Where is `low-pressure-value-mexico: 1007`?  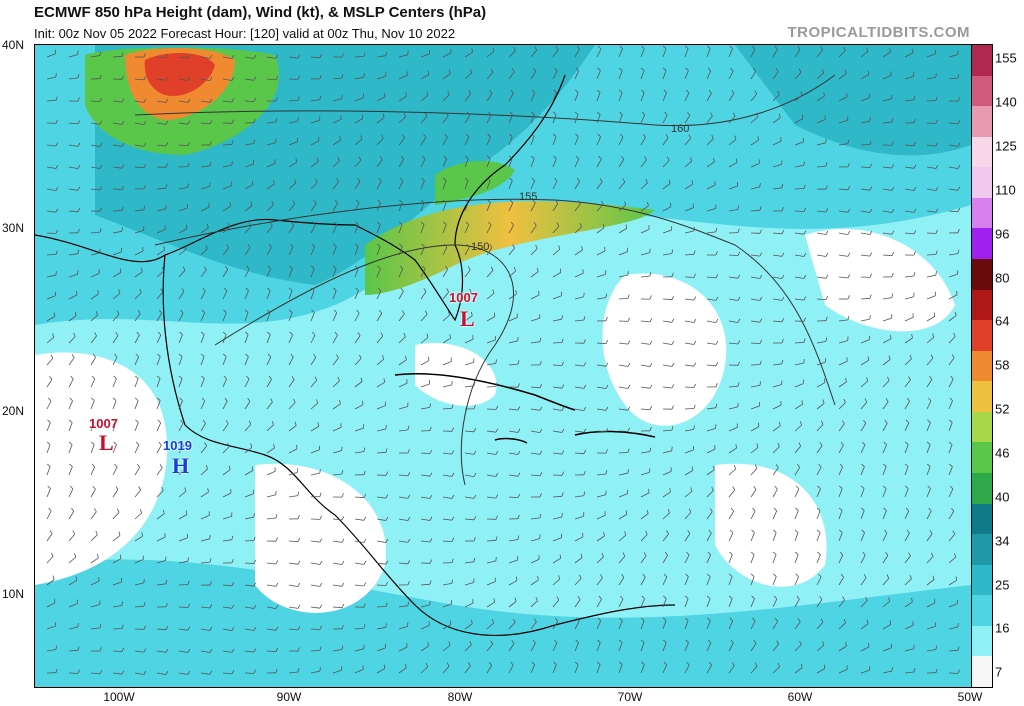 low-pressure-value-mexico: 1007 is located at coordinates (103, 423).